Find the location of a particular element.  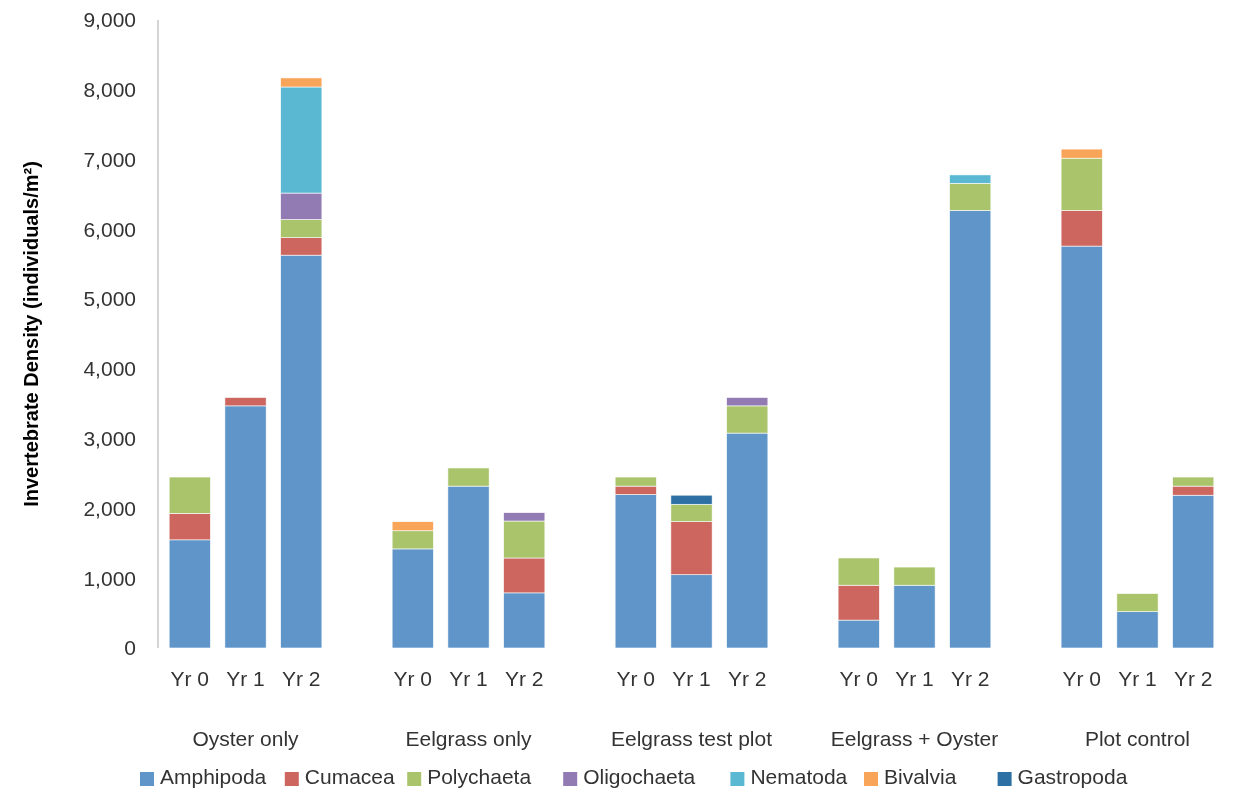

y-tick-label: 1,000 is located at coordinates (109, 578).